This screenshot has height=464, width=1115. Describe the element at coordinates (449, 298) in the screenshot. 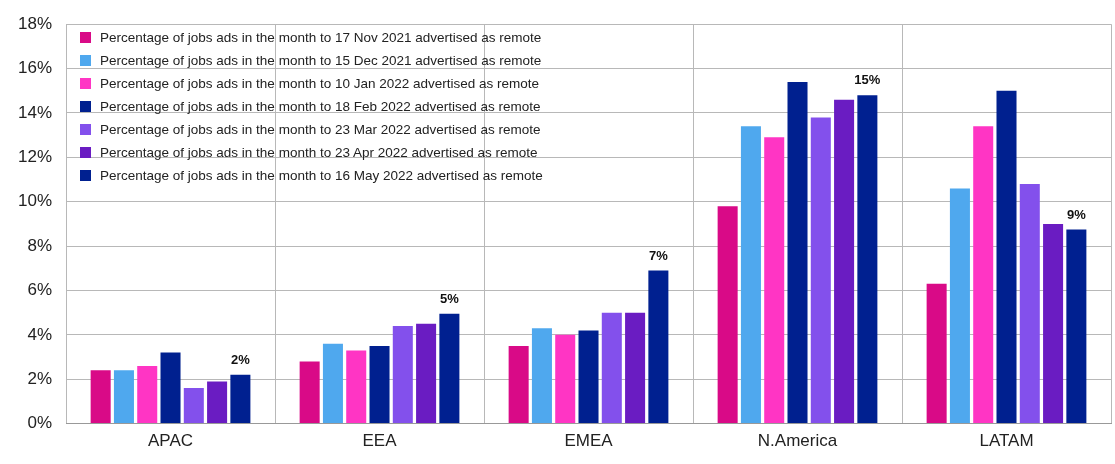

I see `data-label: 5%` at that location.